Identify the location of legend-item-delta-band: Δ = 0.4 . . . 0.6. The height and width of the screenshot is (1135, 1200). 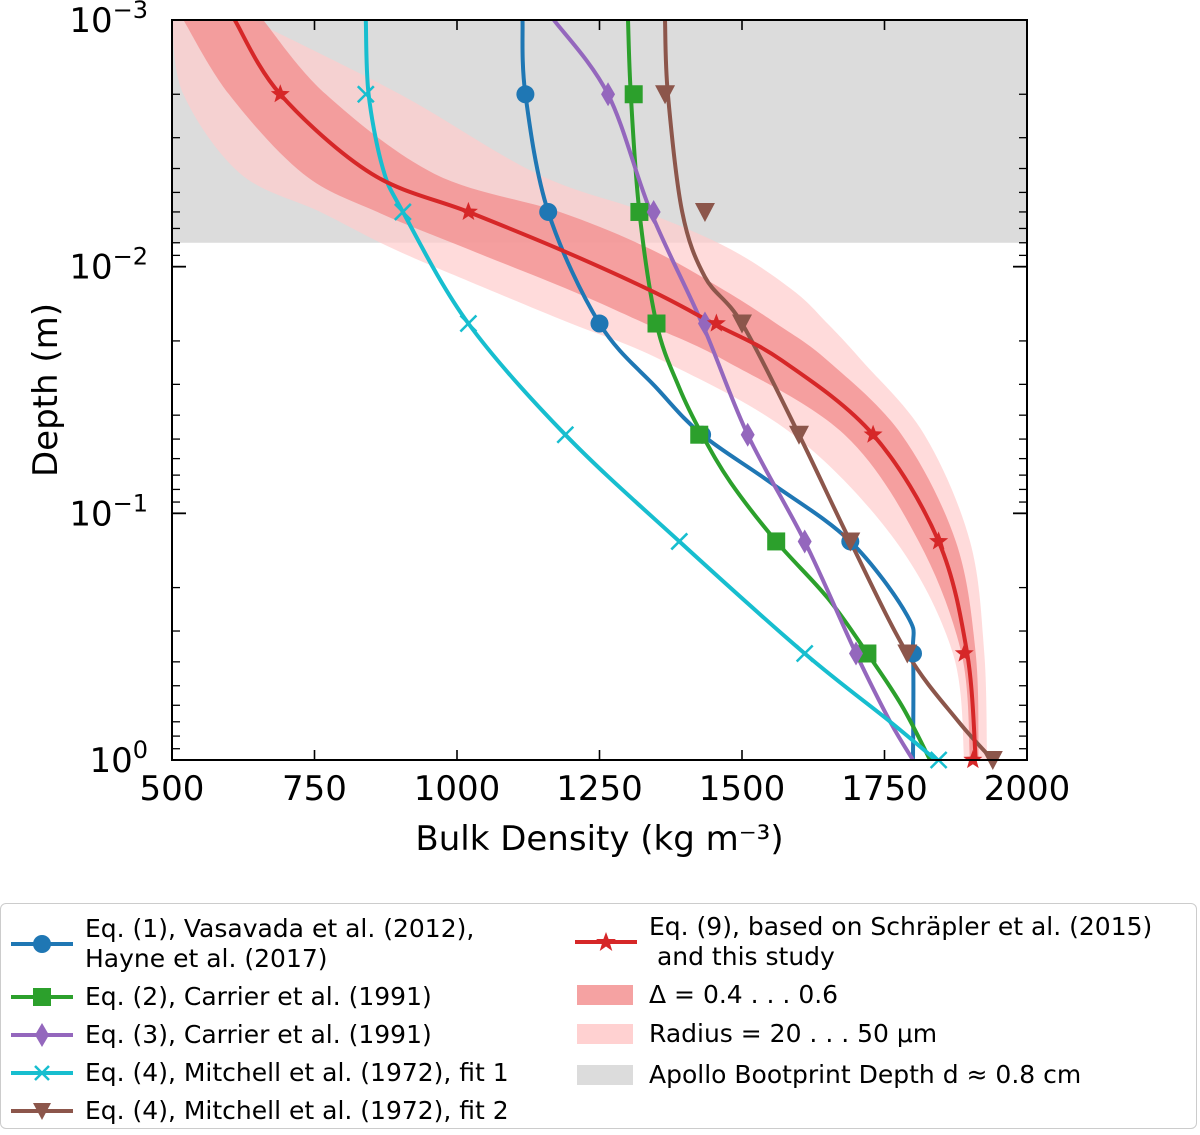
(705, 995).